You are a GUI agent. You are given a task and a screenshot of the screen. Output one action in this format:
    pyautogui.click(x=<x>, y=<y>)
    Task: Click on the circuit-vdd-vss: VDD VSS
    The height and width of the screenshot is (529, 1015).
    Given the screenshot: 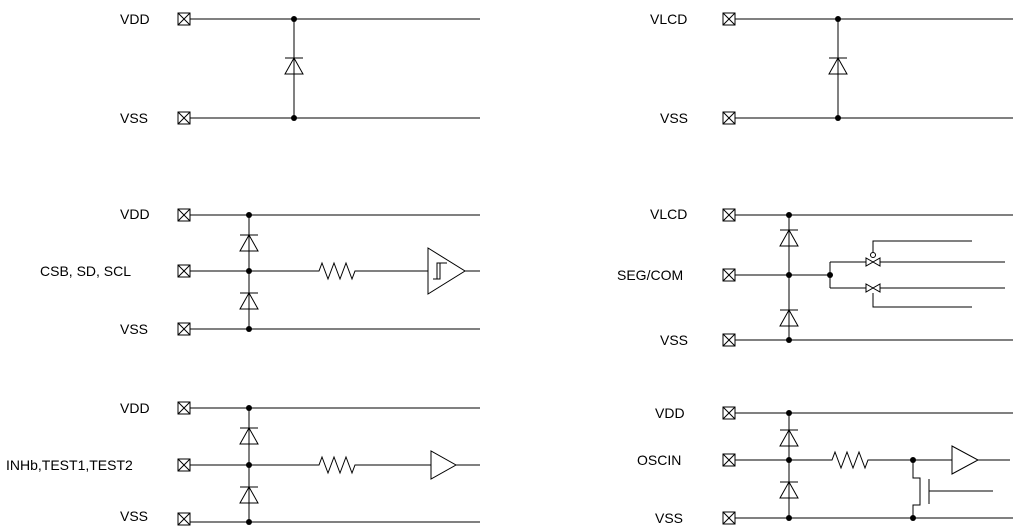 What is the action you would take?
    pyautogui.click(x=300, y=68)
    